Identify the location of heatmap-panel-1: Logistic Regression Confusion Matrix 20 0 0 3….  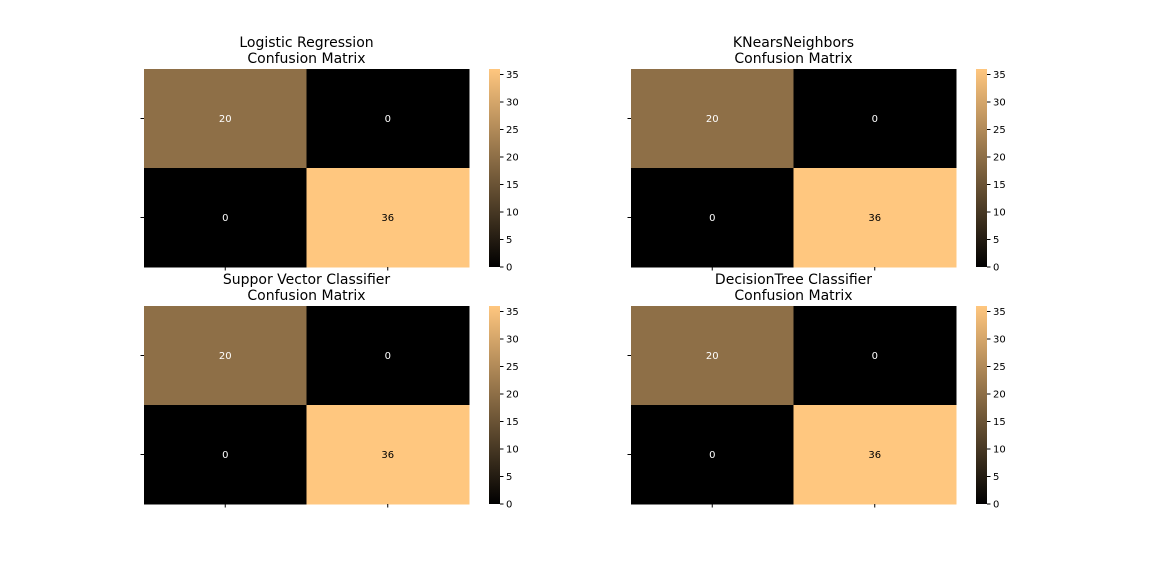
(329, 154).